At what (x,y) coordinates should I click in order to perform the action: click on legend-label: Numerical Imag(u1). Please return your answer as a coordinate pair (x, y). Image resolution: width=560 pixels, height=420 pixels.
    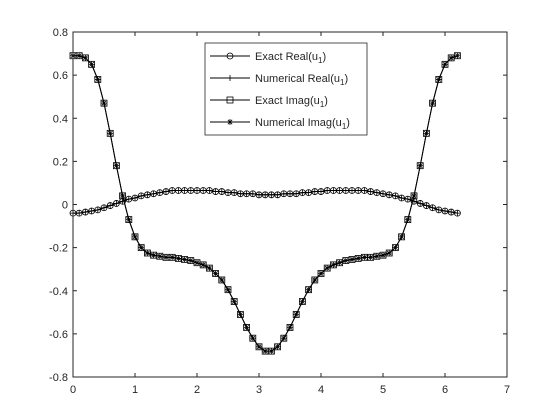
    Looking at the image, I should click on (302, 124).